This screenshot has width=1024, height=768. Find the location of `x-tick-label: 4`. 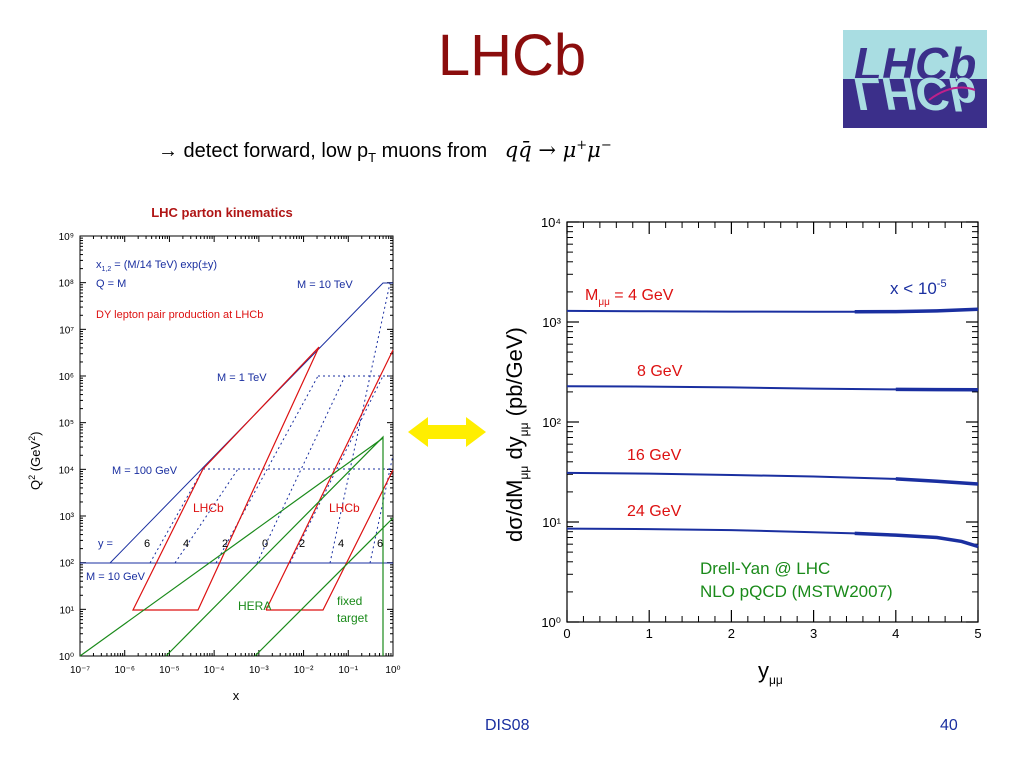

x-tick-label: 4 is located at coordinates (895, 633).